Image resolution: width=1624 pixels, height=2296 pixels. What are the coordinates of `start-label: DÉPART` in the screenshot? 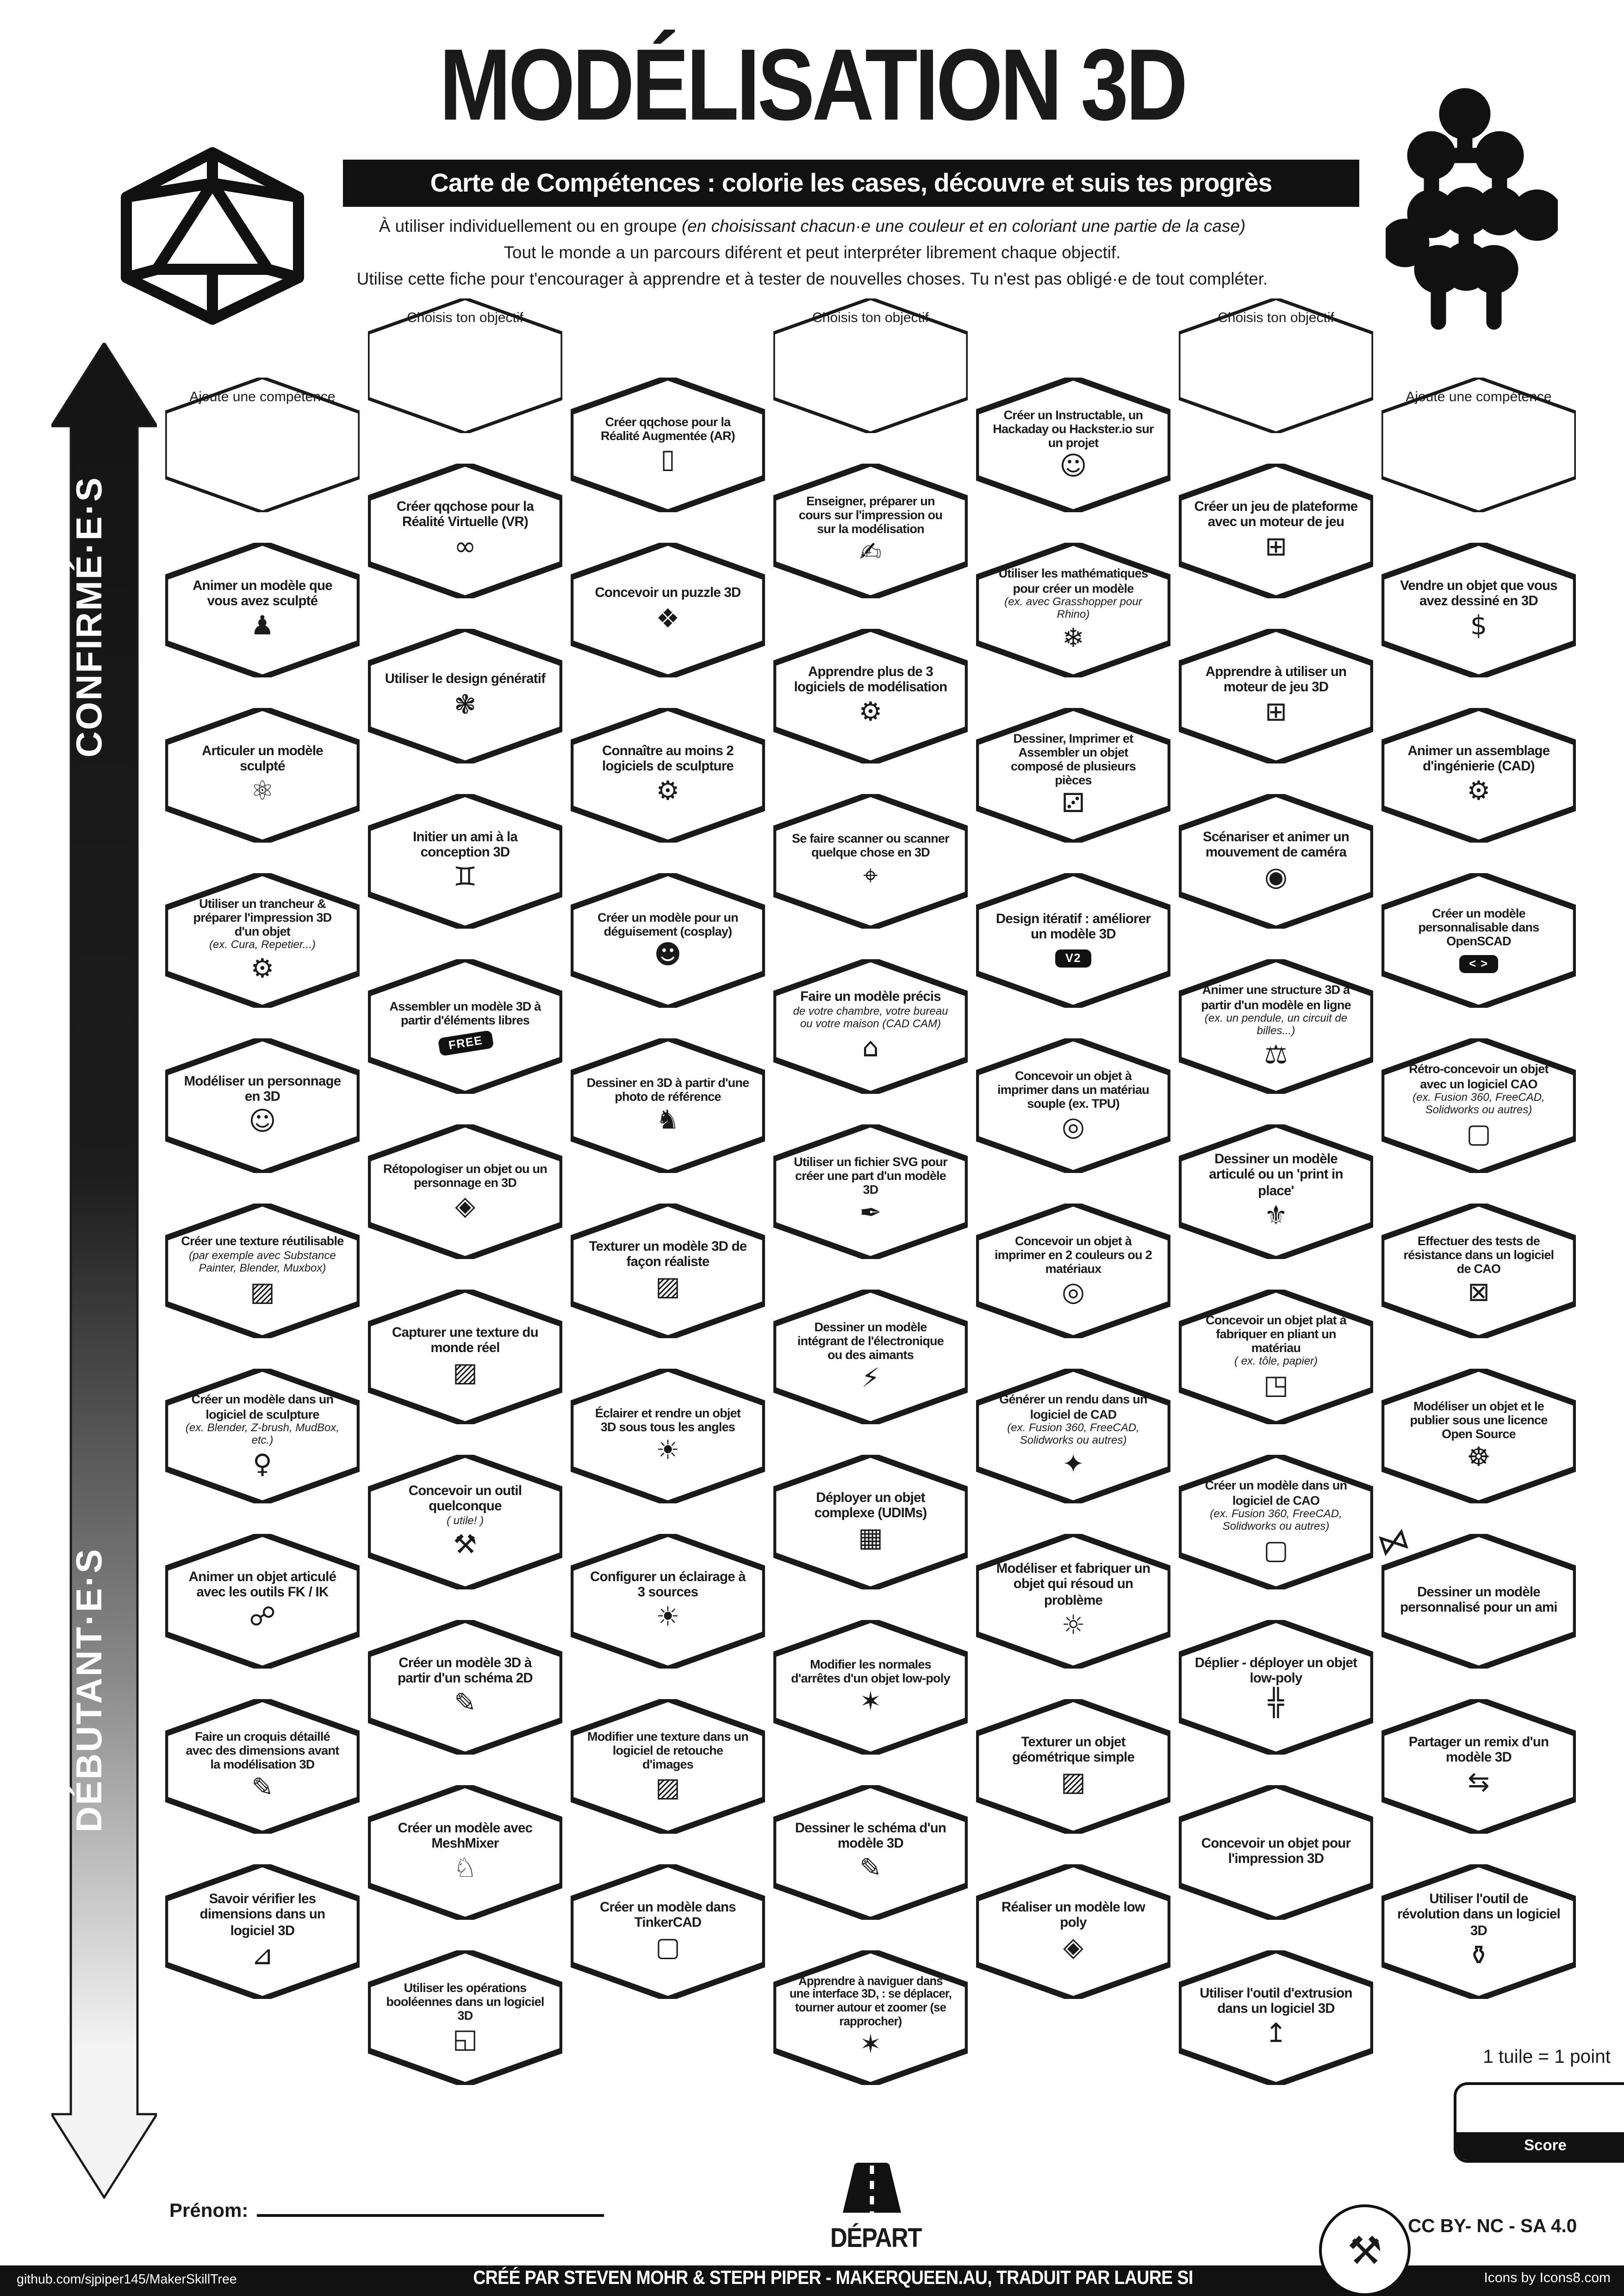 It's located at (876, 2239).